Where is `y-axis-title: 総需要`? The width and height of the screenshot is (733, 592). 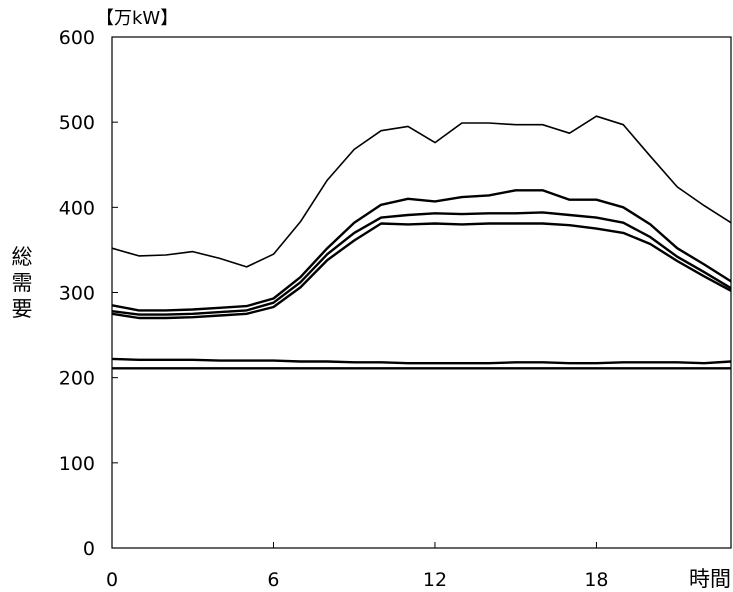 y-axis-title: 総需要 is located at coordinates (22, 283).